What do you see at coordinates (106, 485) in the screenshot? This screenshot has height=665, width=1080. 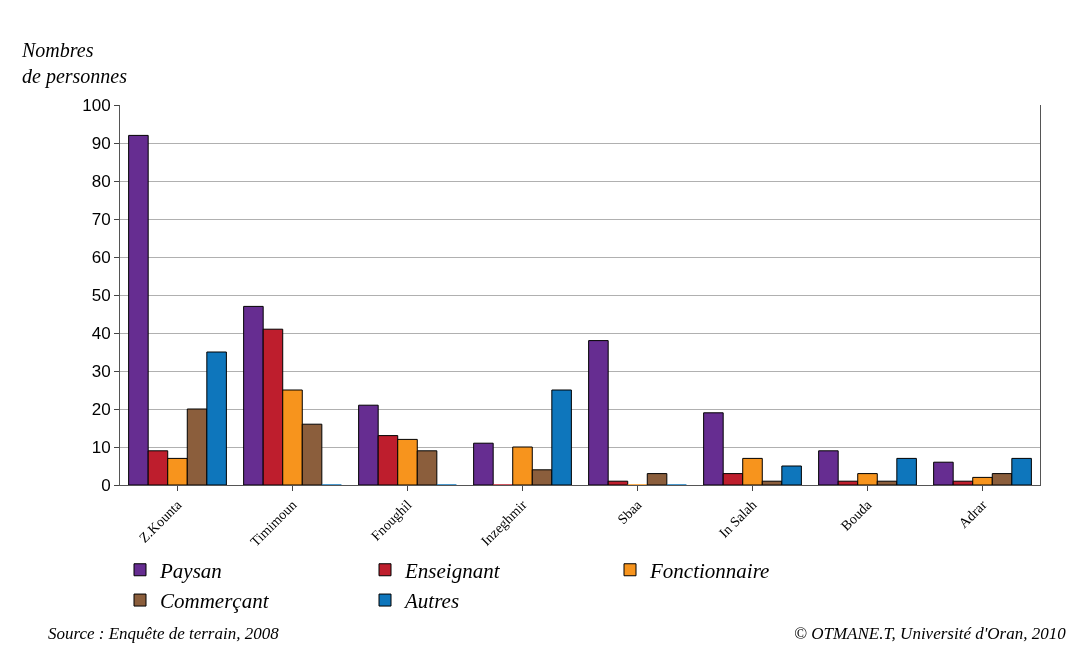 I see `y-tick-label: 0` at bounding box center [106, 485].